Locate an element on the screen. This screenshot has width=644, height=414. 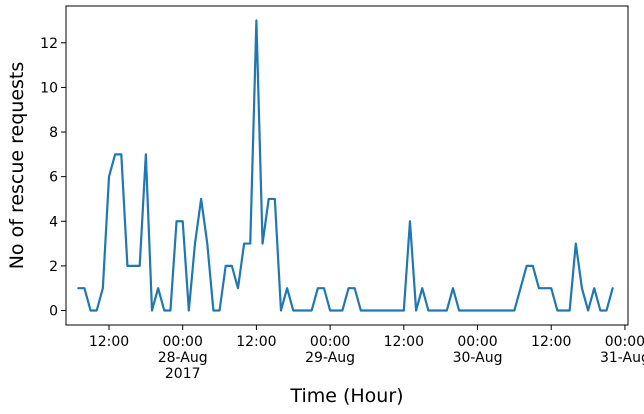
x-tick-label-line: 2017 is located at coordinates (183, 374).